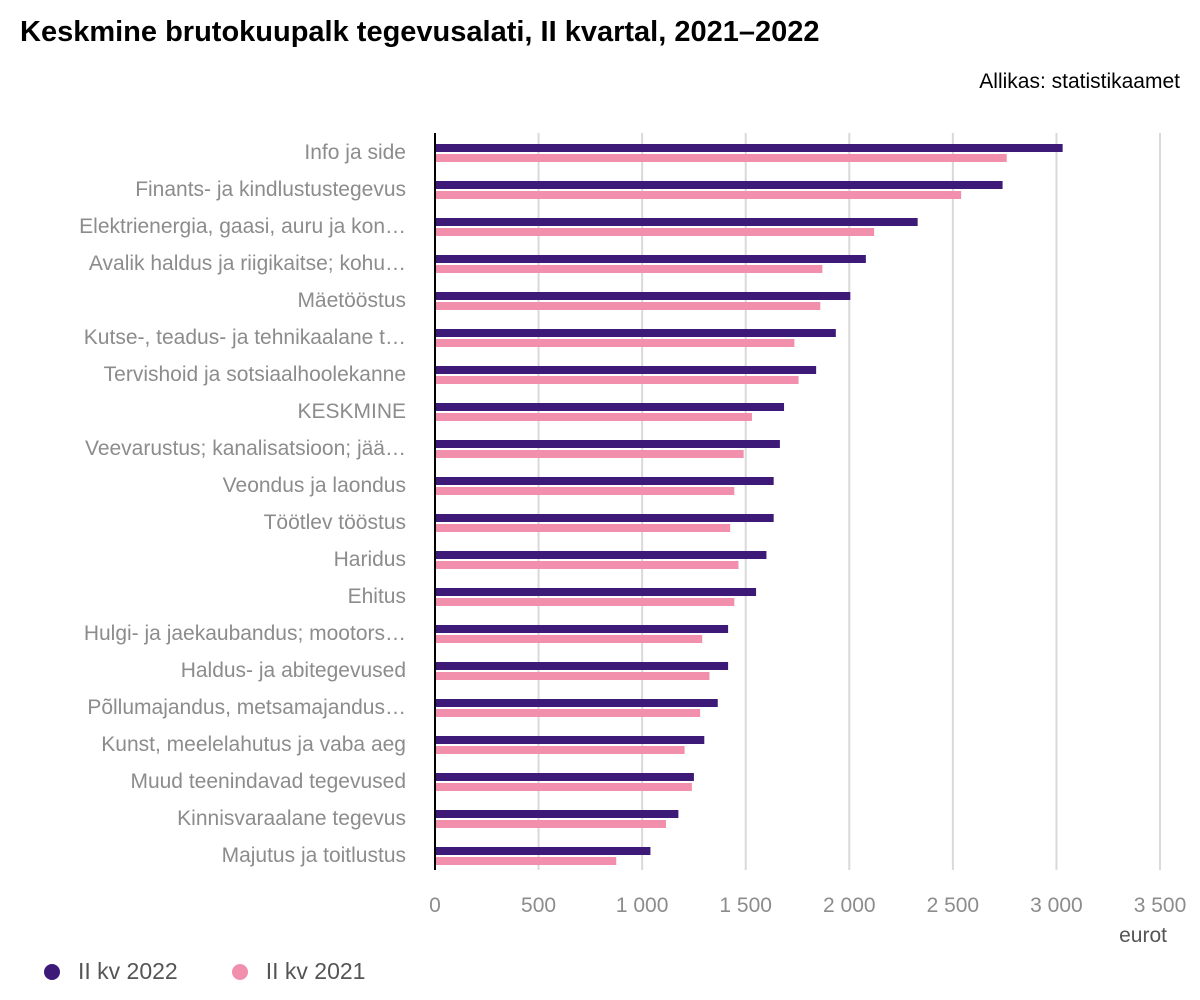  Describe the element at coordinates (291, 818) in the screenshot. I see `category-label: Kinnisvaraalane tegevus` at that location.